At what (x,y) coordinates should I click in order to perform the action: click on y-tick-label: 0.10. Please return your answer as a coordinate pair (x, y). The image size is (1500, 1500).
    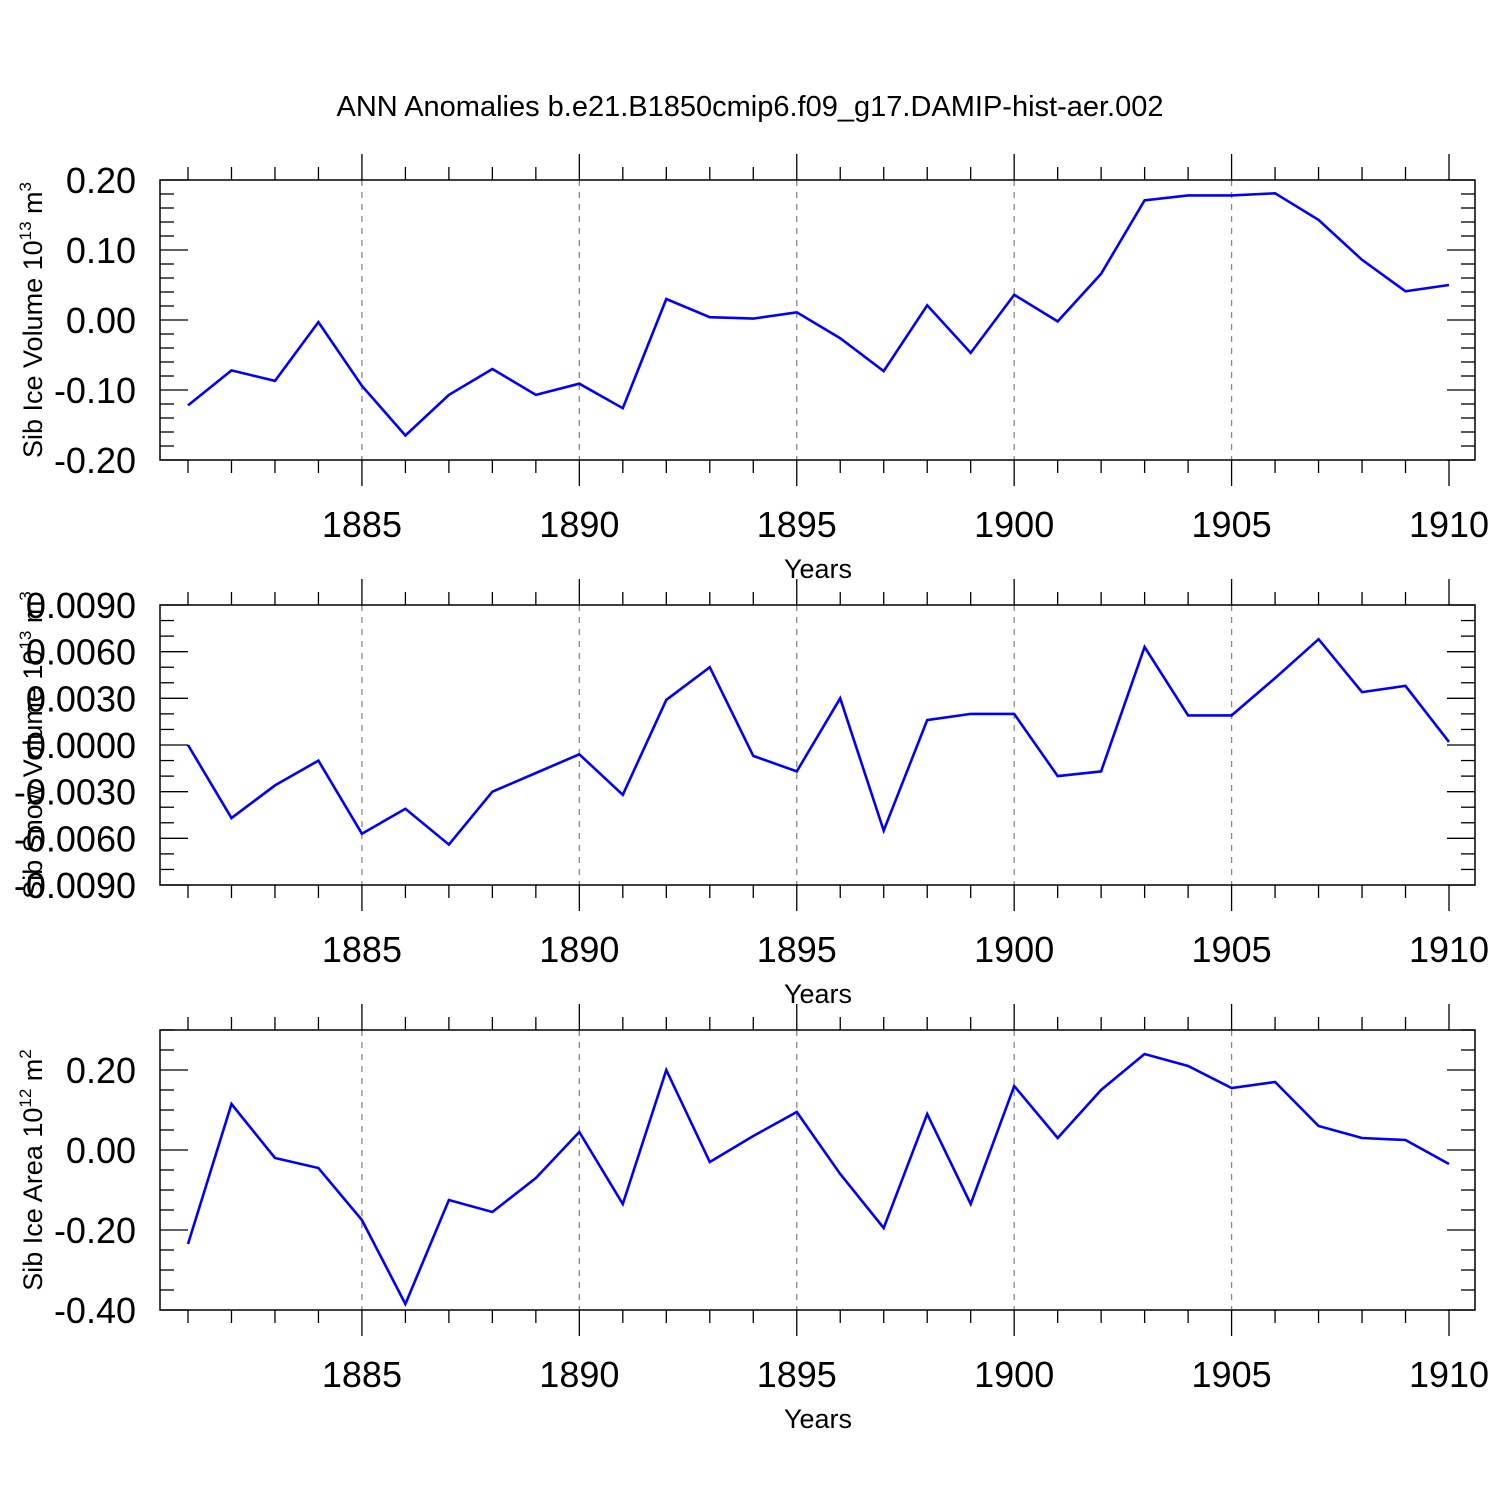
    Looking at the image, I should click on (101, 250).